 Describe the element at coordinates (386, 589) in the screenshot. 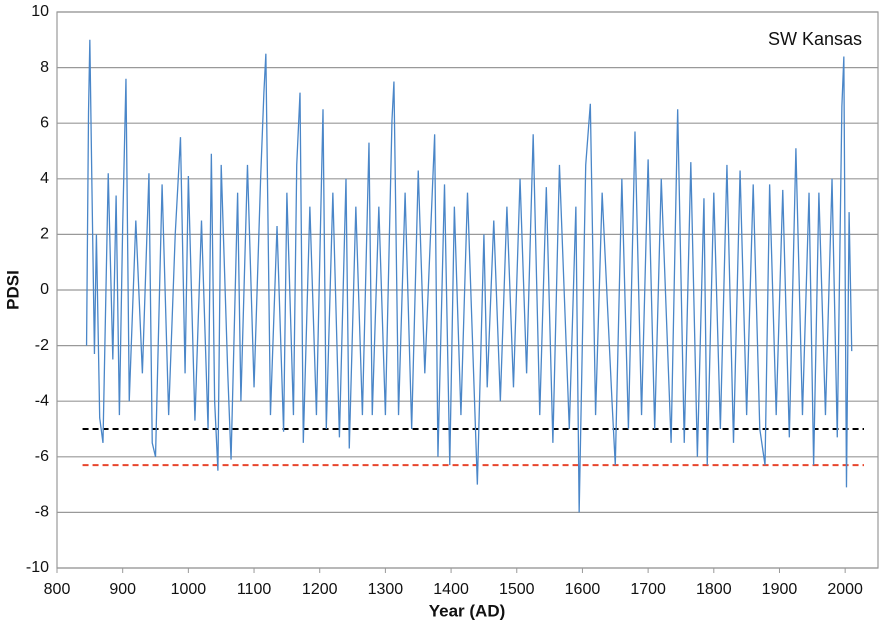

I see `x-tick-label: 1300` at that location.